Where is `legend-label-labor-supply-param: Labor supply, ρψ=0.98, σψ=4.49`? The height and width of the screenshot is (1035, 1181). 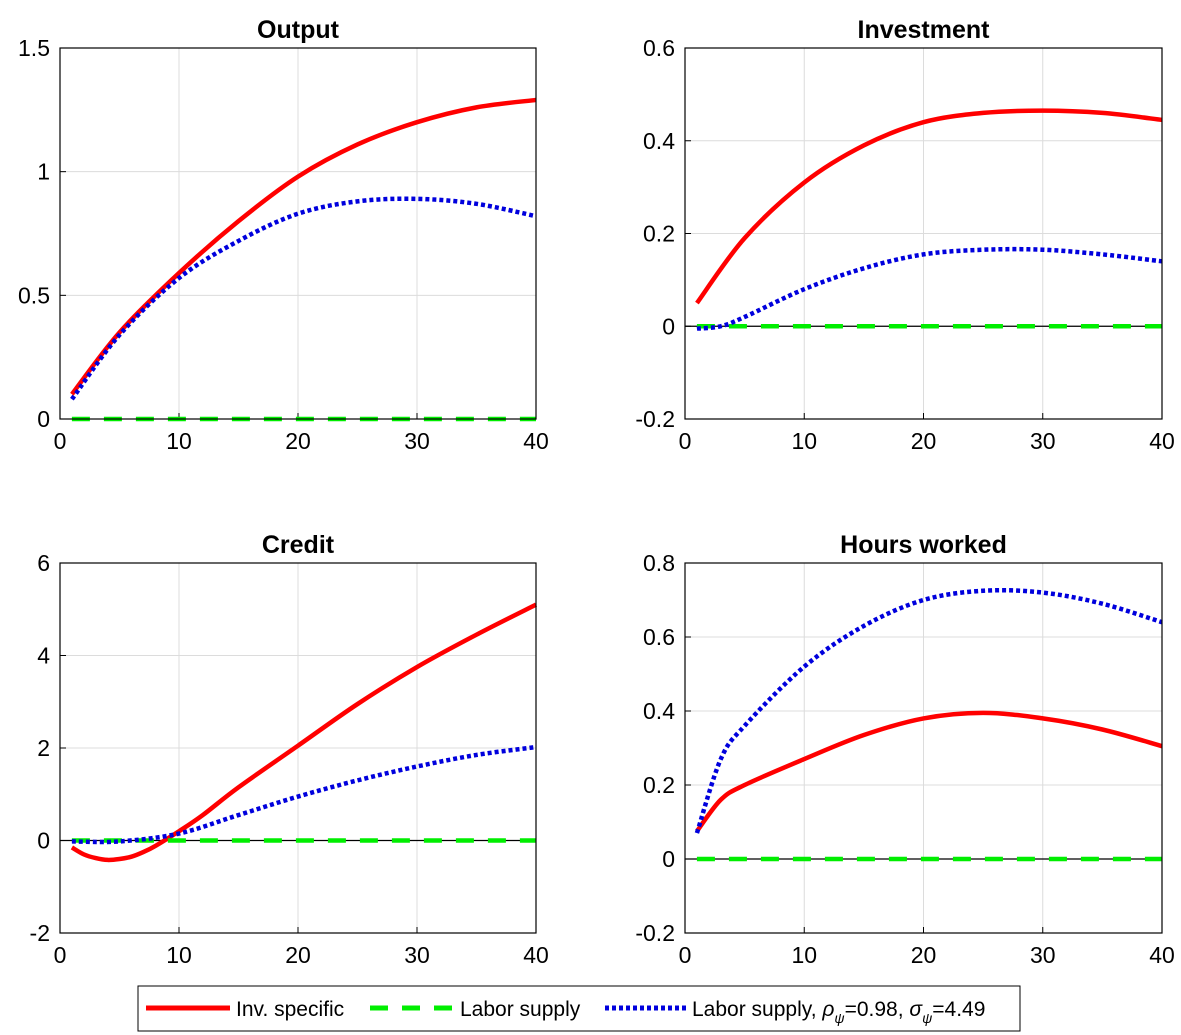
legend-label-labor-supply-param: Labor supply, ρψ=0.98, σψ=4.49 is located at coordinates (838, 1012).